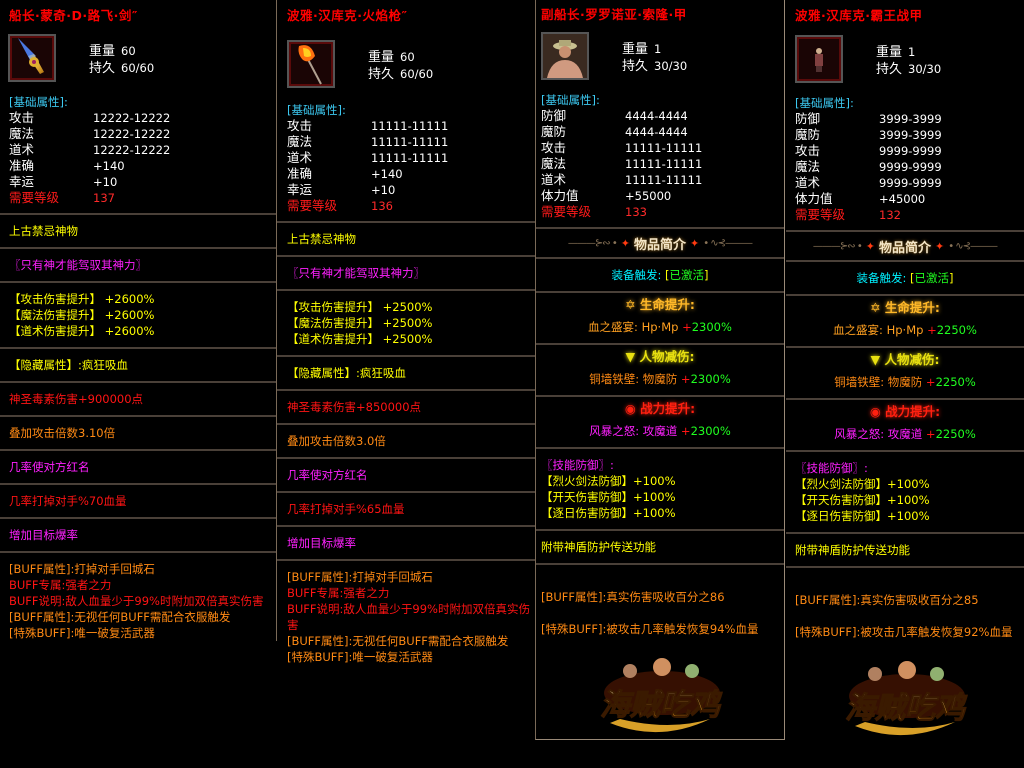  I want to click on stat-value: +55000, so click(648, 196).